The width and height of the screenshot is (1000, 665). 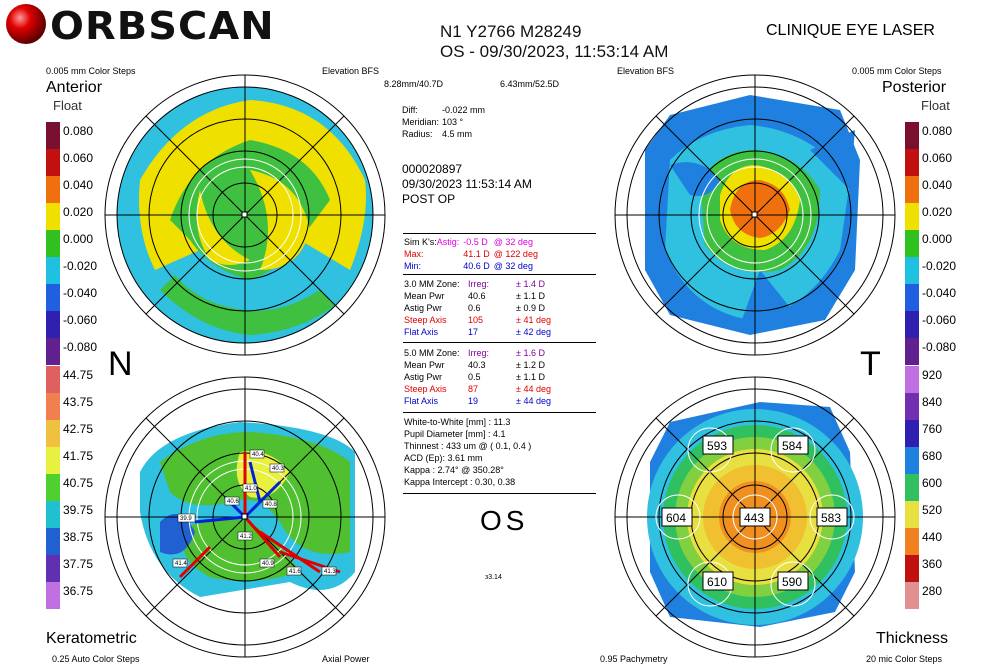 I want to click on zone5-mean-pm: ± 1.2 D, so click(x=530, y=365).